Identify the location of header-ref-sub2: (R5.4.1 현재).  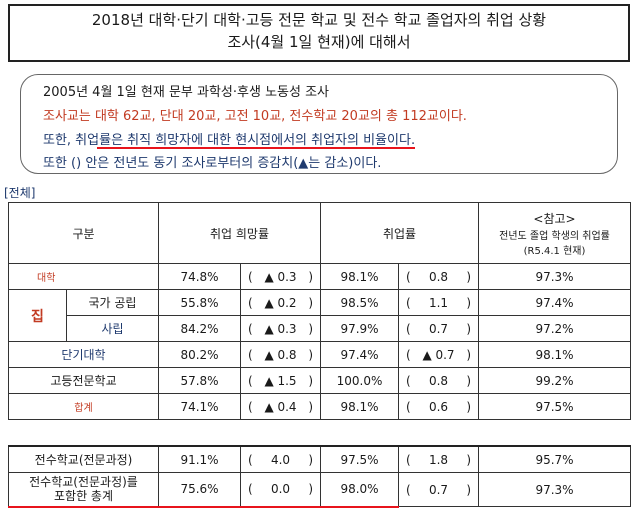
(554, 251).